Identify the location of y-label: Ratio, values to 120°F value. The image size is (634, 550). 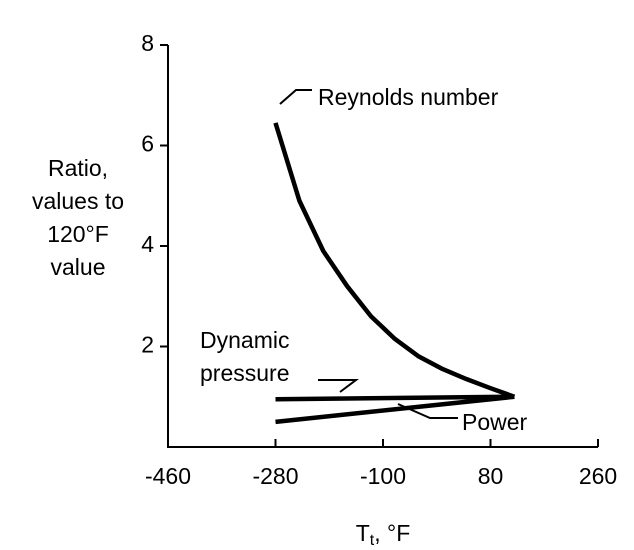
(78, 217).